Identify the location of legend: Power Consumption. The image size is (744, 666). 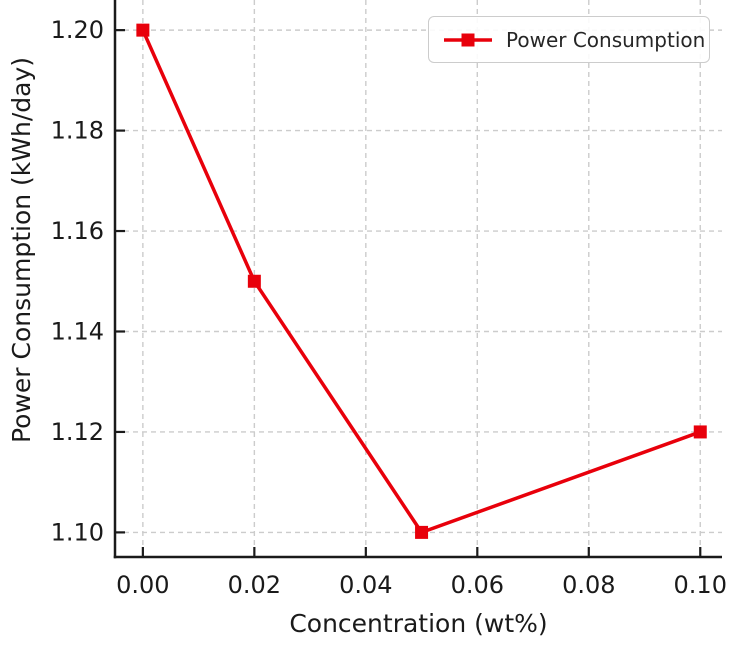
(569, 39).